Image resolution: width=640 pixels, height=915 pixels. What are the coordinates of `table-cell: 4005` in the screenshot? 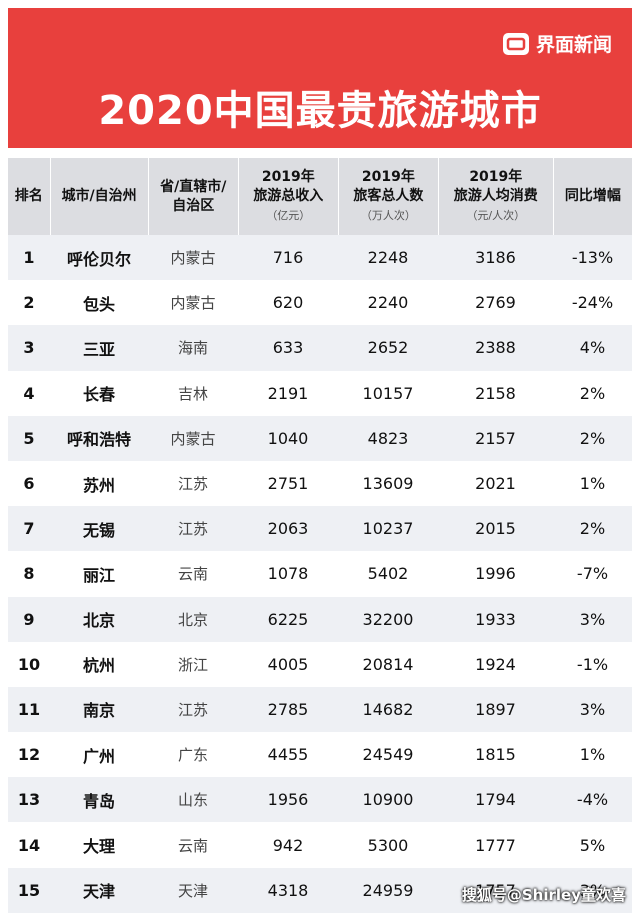 It's located at (288, 664).